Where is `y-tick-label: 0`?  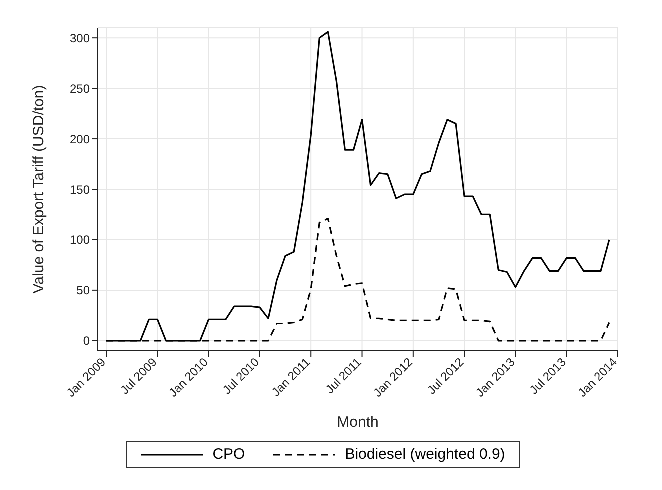 y-tick-label: 0 is located at coordinates (86, 341).